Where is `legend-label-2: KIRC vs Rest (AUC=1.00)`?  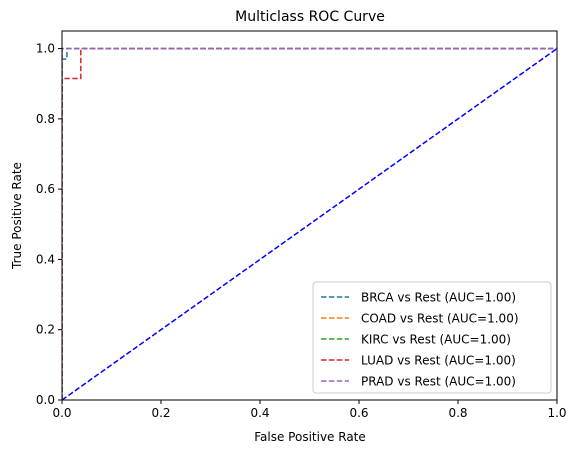
legend-label-2: KIRC vs Rest (AUC=1.00) is located at coordinates (436, 340).